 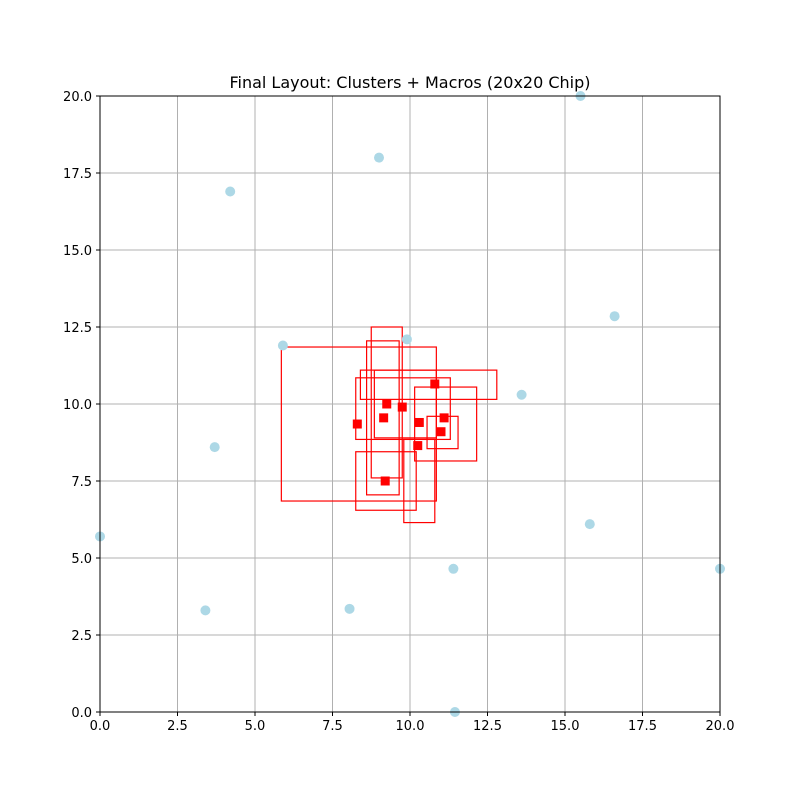 I want to click on y-tick-label: 2.5, so click(x=81, y=636).